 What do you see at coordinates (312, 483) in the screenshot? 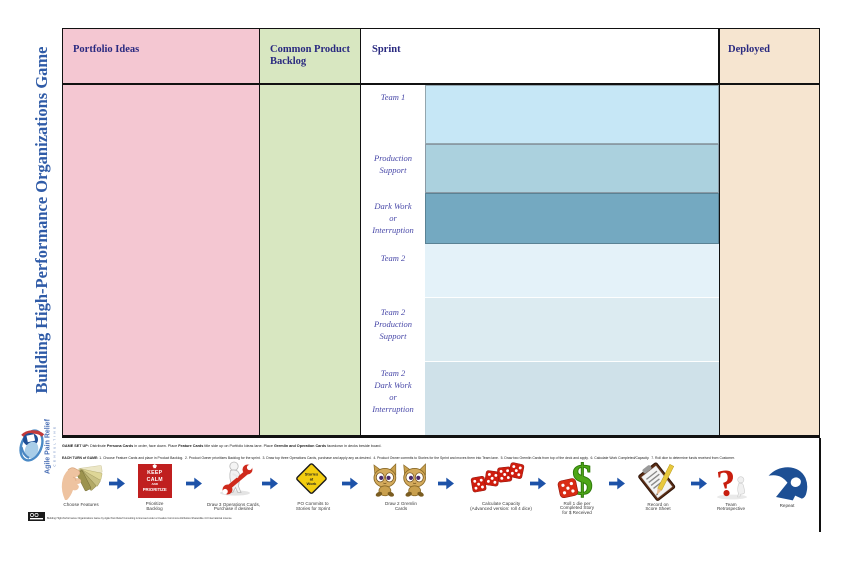
I see `svg-text: Work` at bounding box center [312, 483].